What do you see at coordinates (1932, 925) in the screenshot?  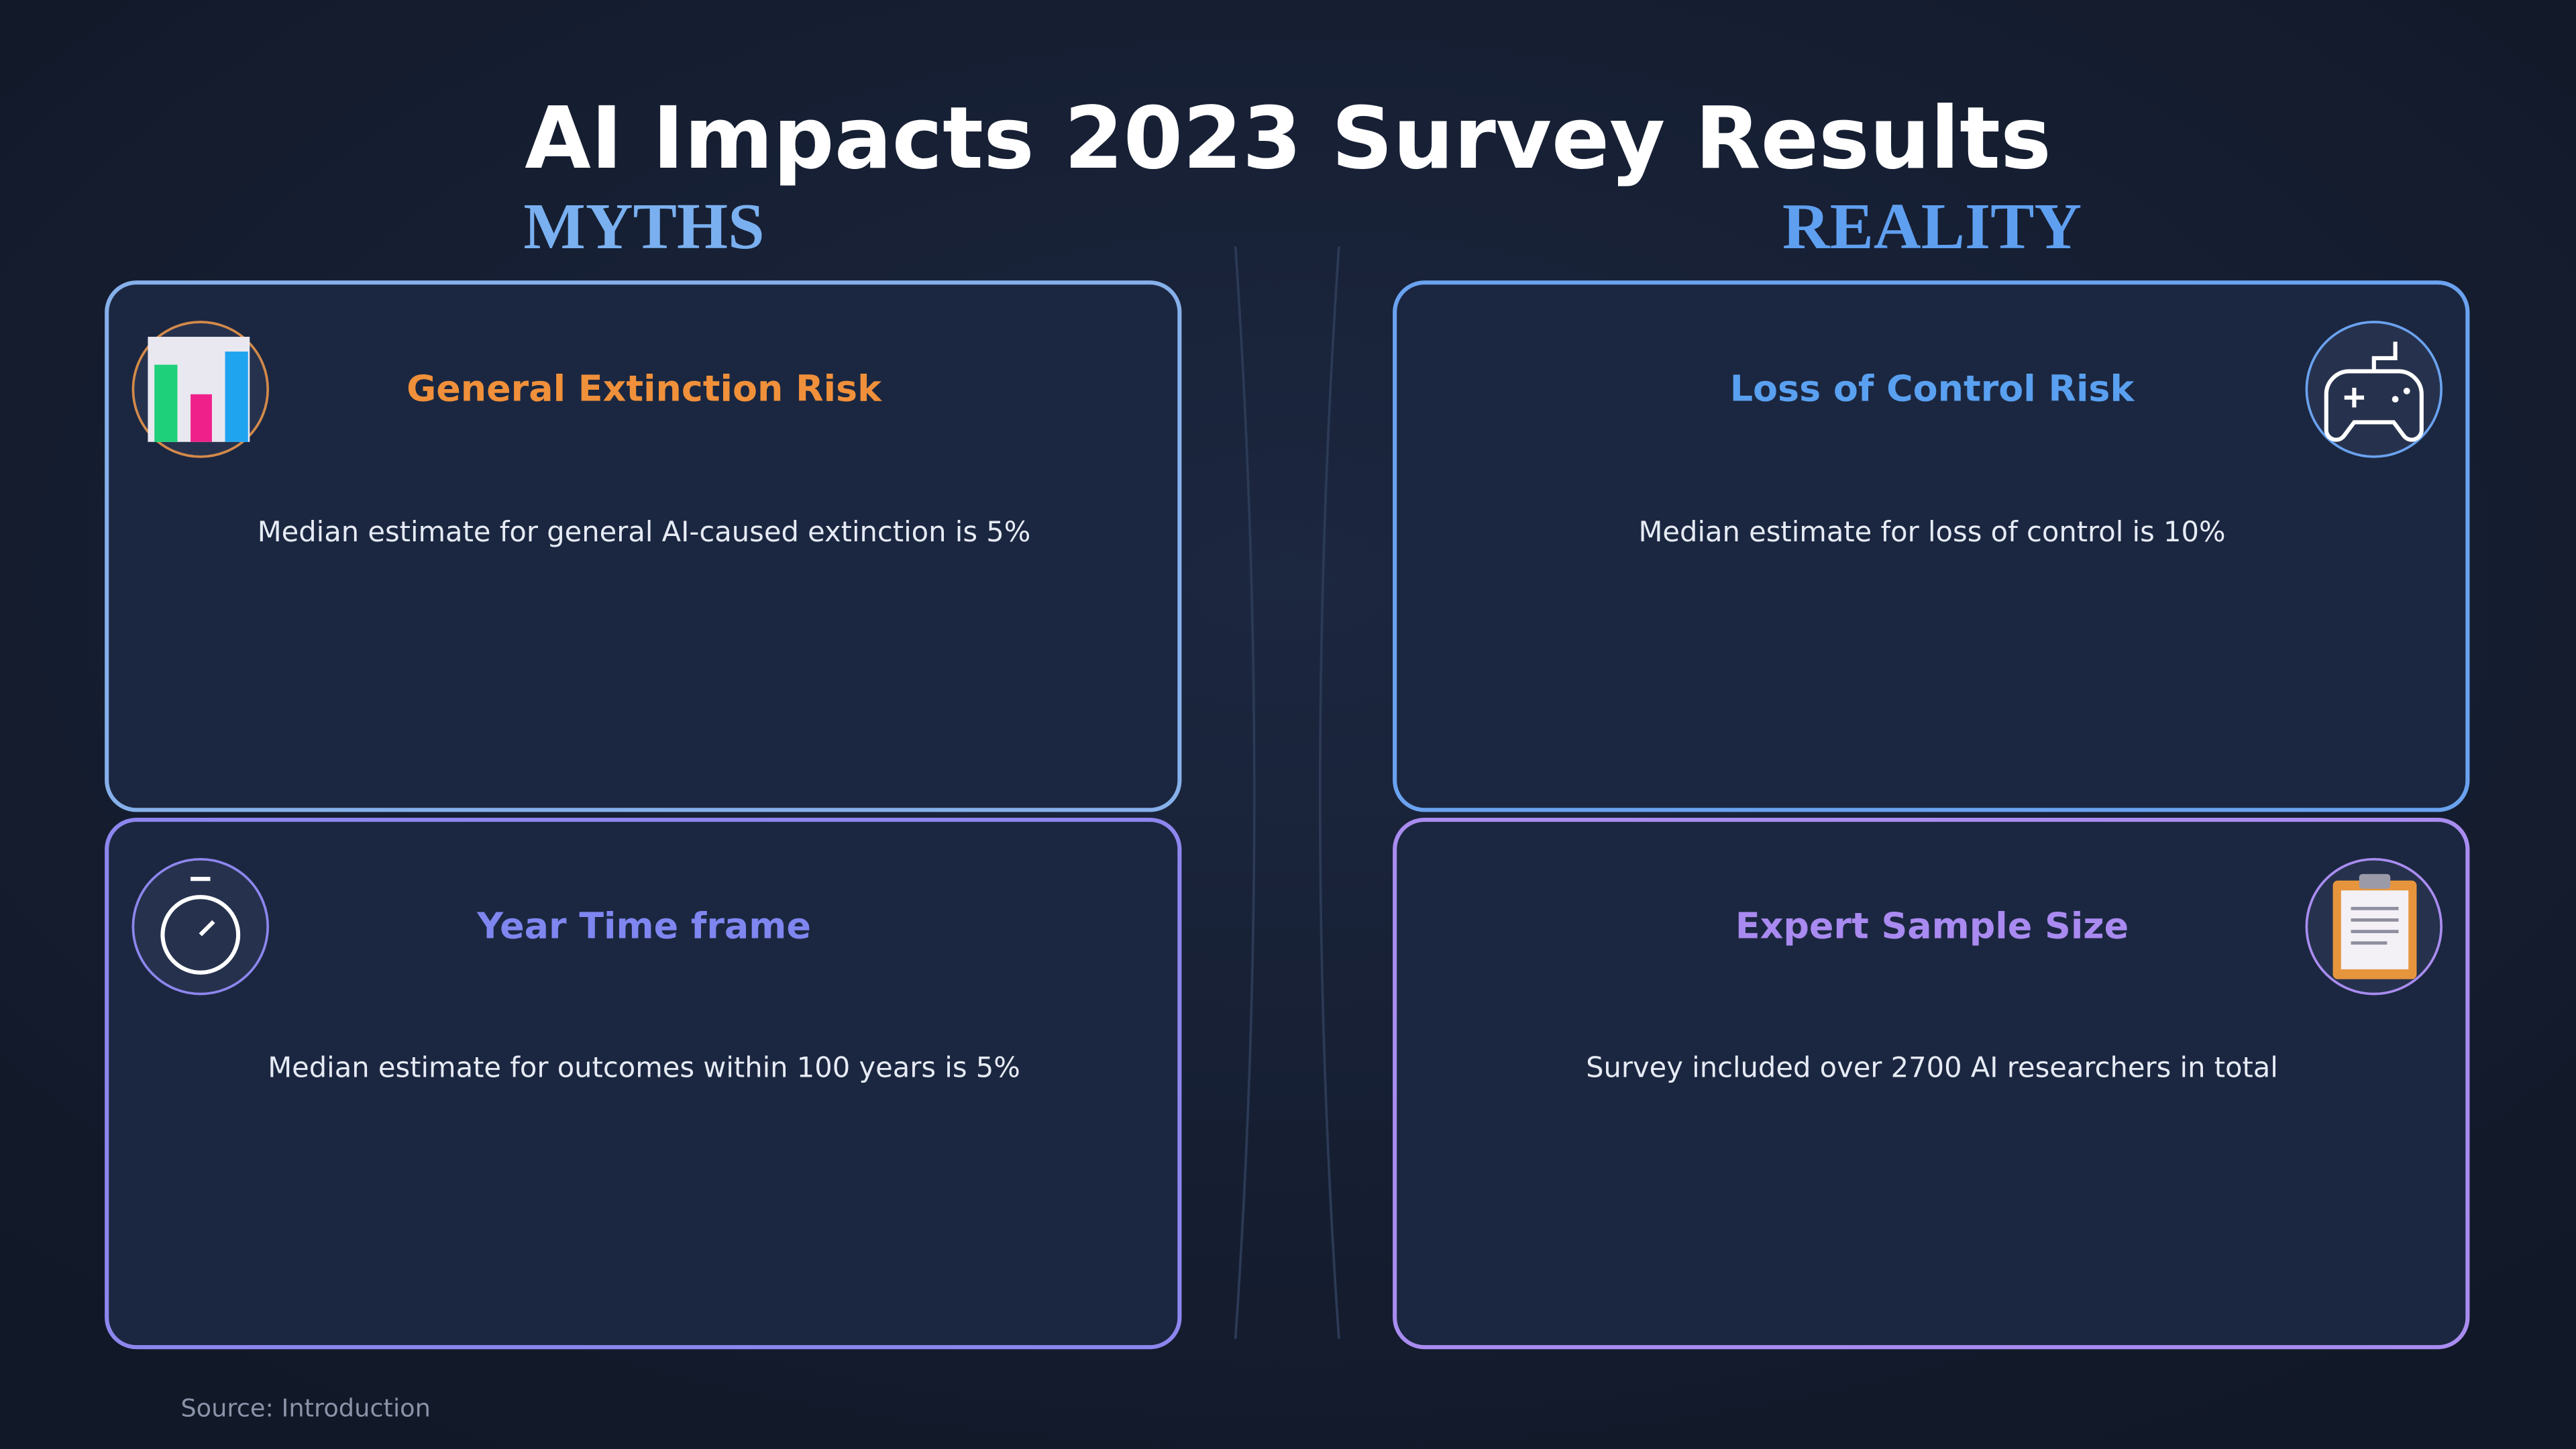 I see `card-title: Expert Sample Size` at bounding box center [1932, 925].